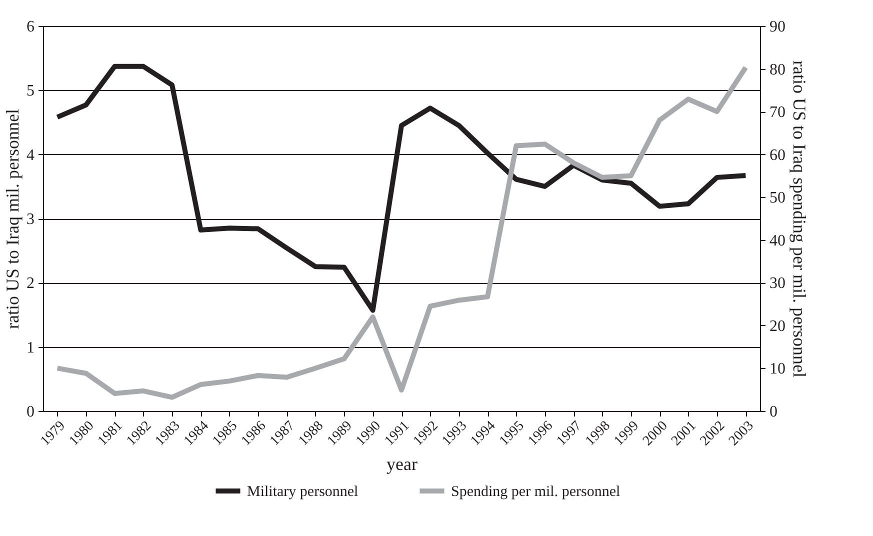  What do you see at coordinates (774, 412) in the screenshot?
I see `y2-tick-label: 0` at bounding box center [774, 412].